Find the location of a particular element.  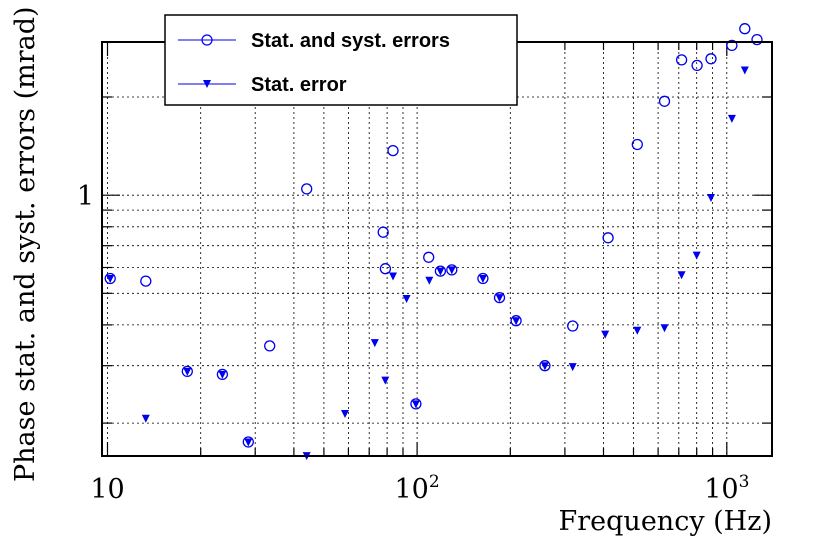

y-axis-title: Phase stat. and syst. errors (mrad) is located at coordinates (25, 244).